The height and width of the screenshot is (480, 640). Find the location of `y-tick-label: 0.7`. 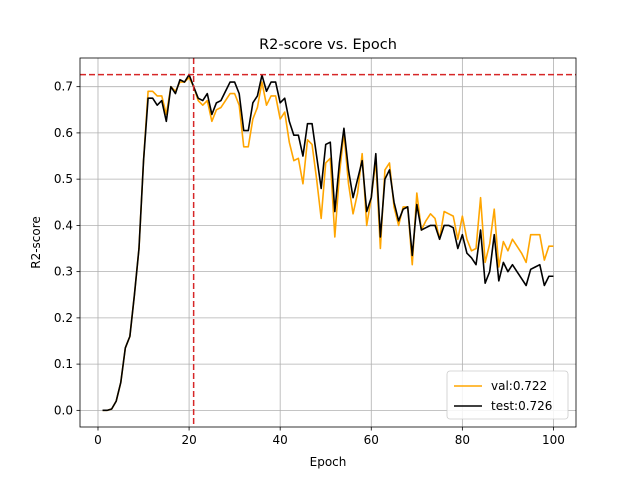

y-tick-label: 0.7 is located at coordinates (63, 87).